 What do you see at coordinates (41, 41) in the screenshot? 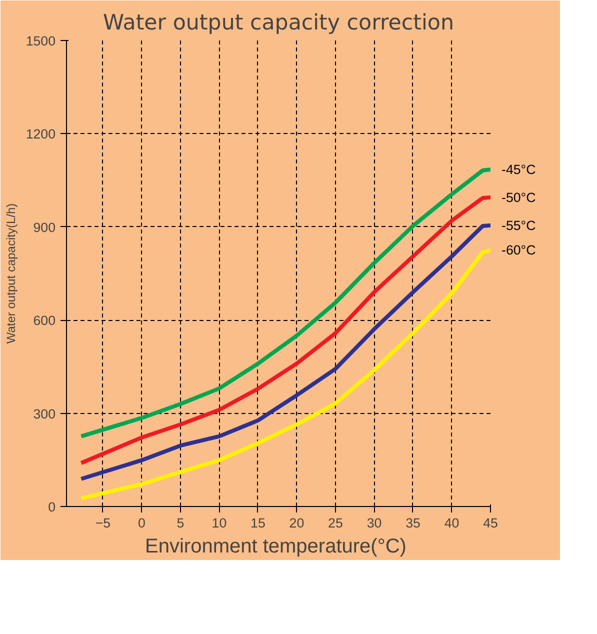
I see `y-tick-label: 1500` at bounding box center [41, 41].